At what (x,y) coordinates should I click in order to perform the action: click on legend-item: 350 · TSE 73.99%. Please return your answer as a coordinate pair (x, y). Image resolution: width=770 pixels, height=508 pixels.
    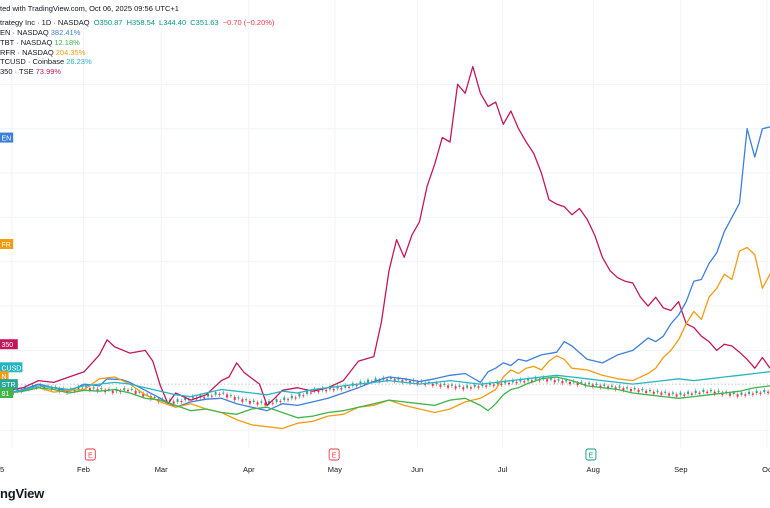
    Looking at the image, I should click on (30, 71).